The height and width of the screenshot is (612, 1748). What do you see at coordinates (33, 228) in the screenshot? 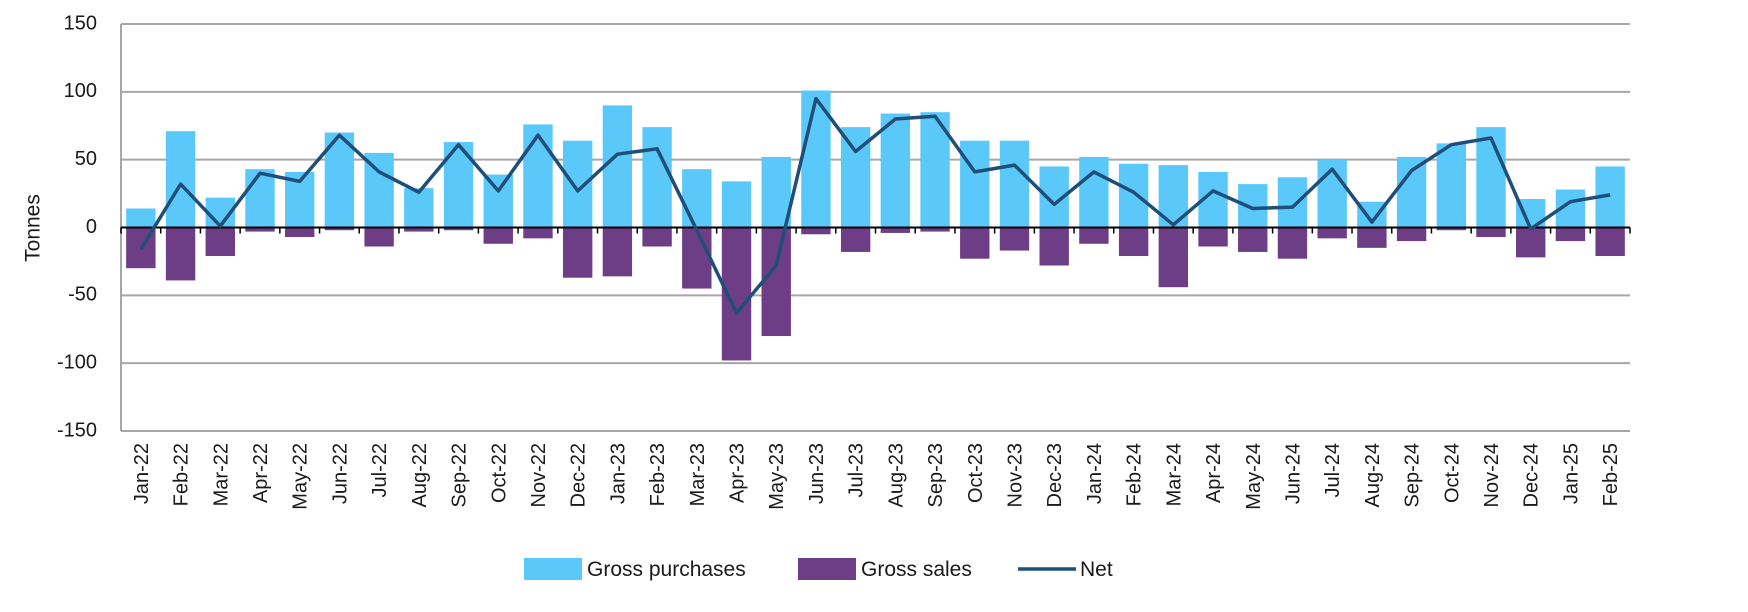
I see `y-axis-title: Tonnes` at bounding box center [33, 228].